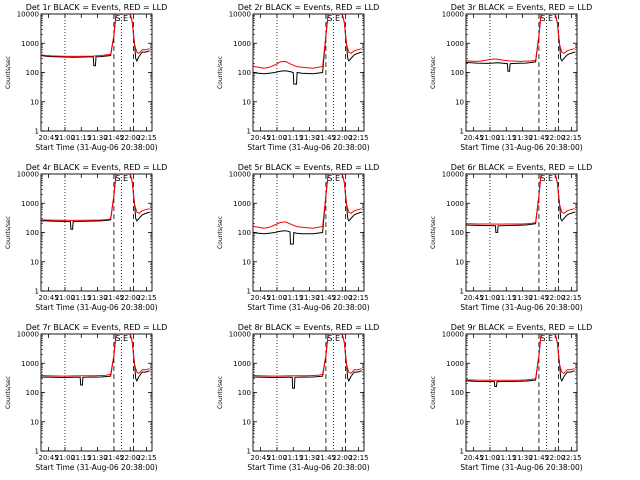 The width and height of the screenshot is (640, 480). I want to click on panel-title: Det 1r BLACK = Events, RED = LLD, so click(97, 7).